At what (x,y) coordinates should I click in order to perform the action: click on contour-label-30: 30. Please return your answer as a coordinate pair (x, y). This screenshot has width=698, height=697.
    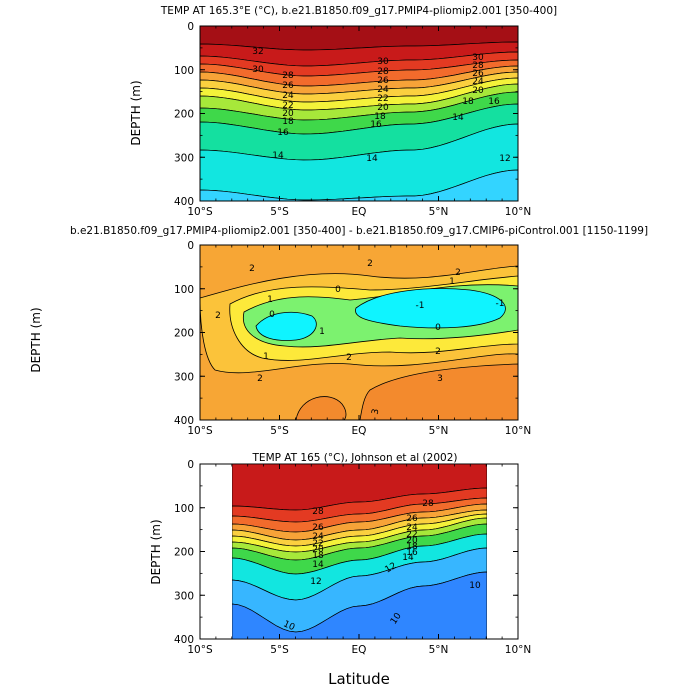
    Looking at the image, I should click on (258, 70).